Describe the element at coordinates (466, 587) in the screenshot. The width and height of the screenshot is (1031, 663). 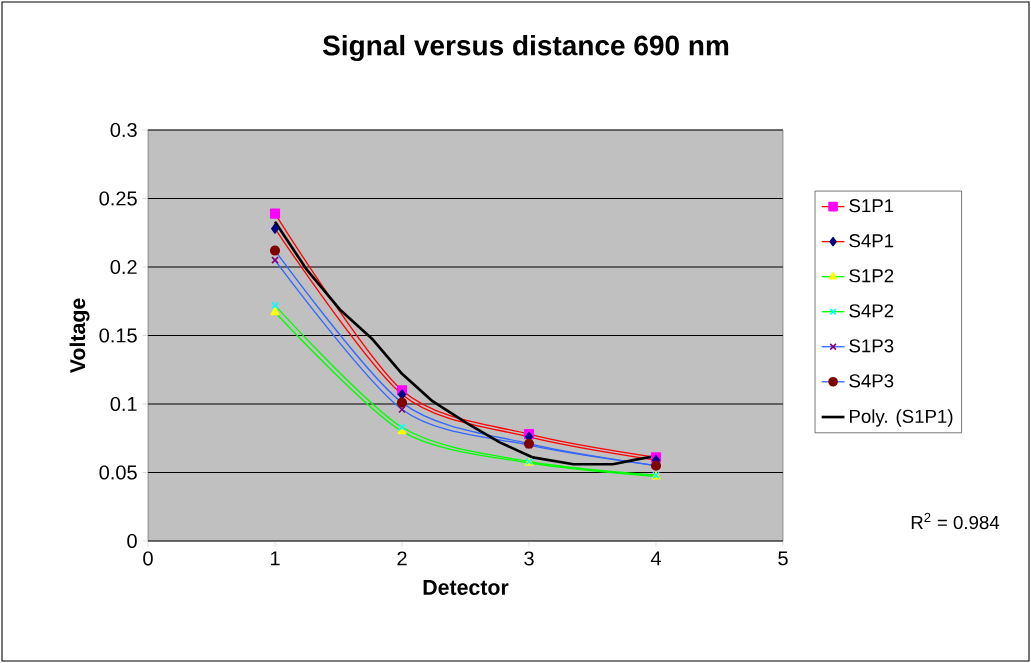
I see `x-axis-title: Detector` at that location.